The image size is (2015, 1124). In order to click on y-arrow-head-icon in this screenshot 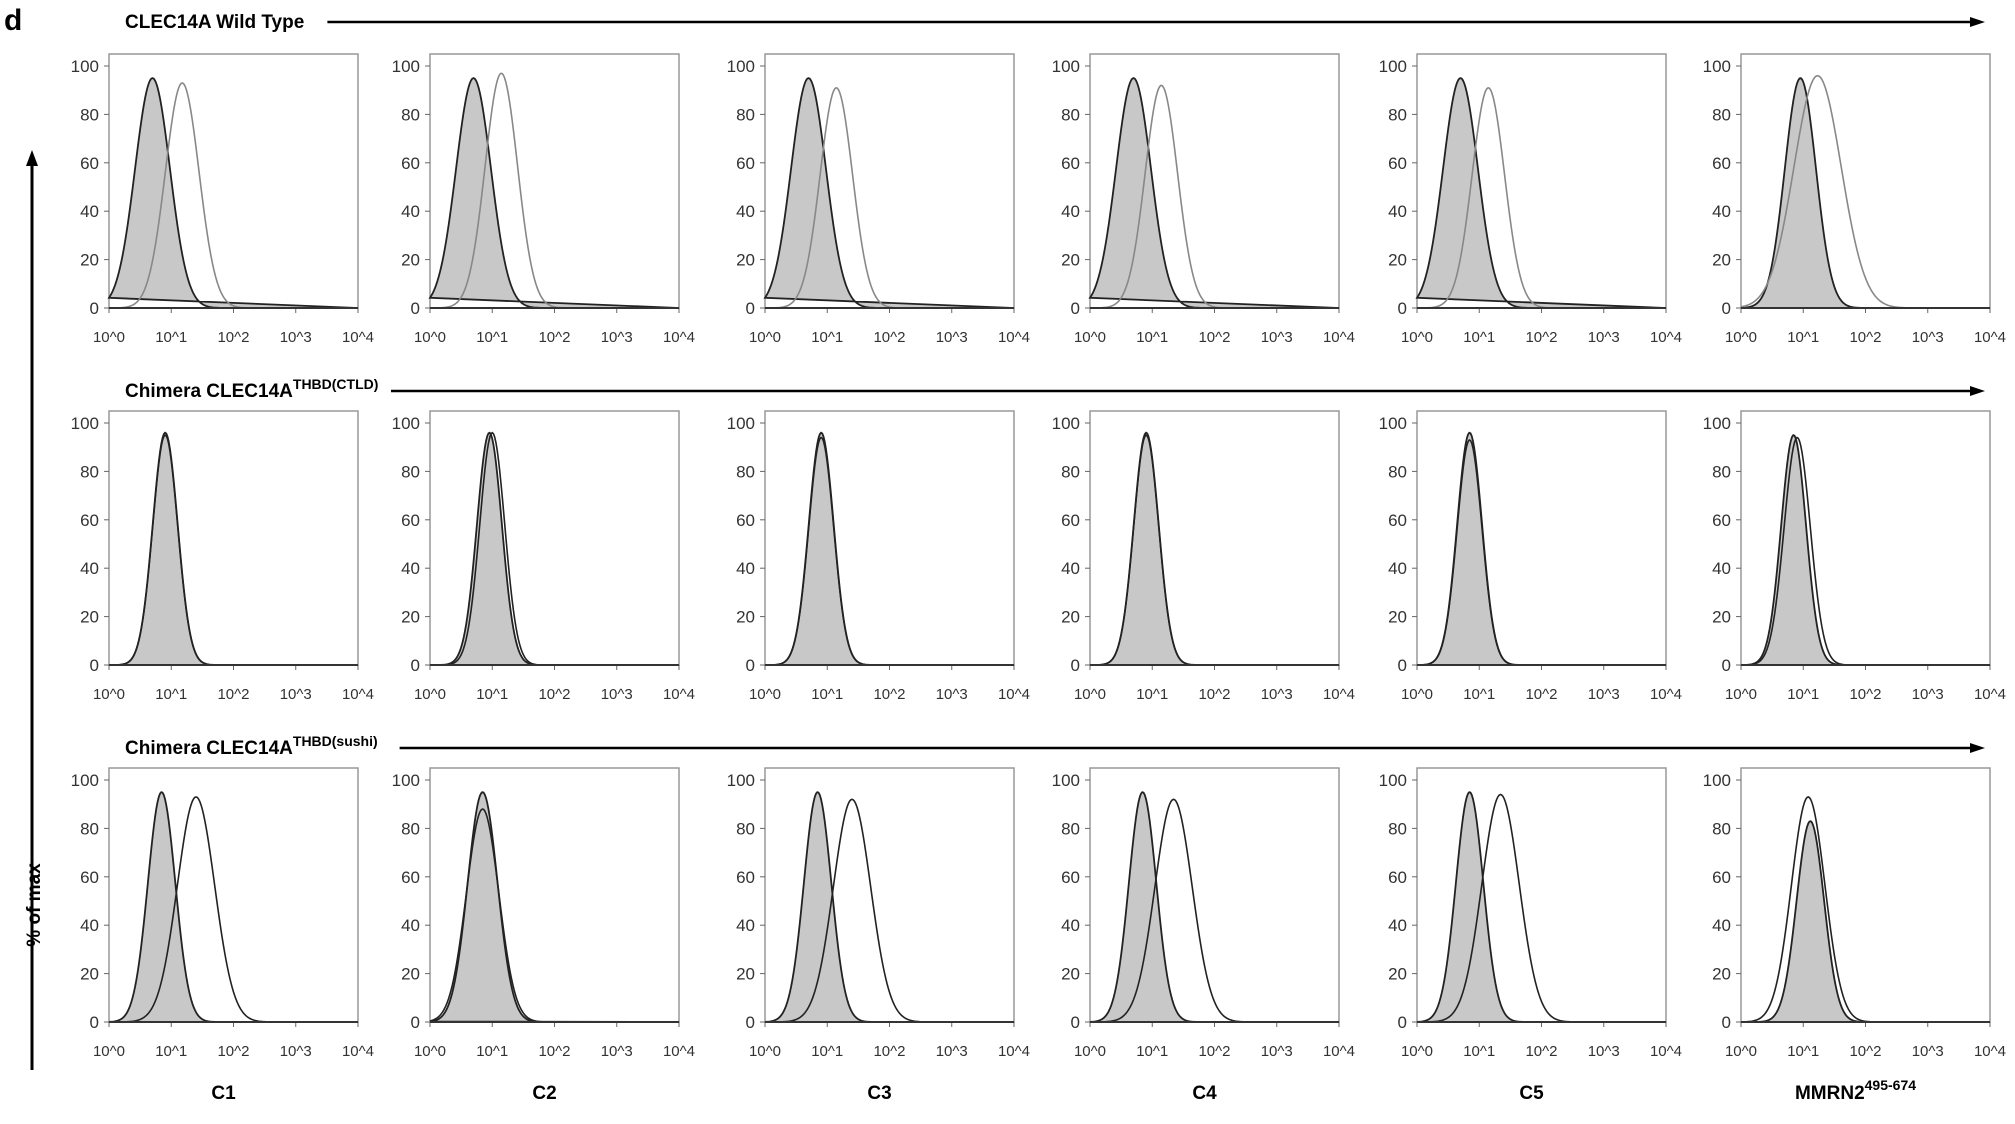, I will do `click(32, 158)`.